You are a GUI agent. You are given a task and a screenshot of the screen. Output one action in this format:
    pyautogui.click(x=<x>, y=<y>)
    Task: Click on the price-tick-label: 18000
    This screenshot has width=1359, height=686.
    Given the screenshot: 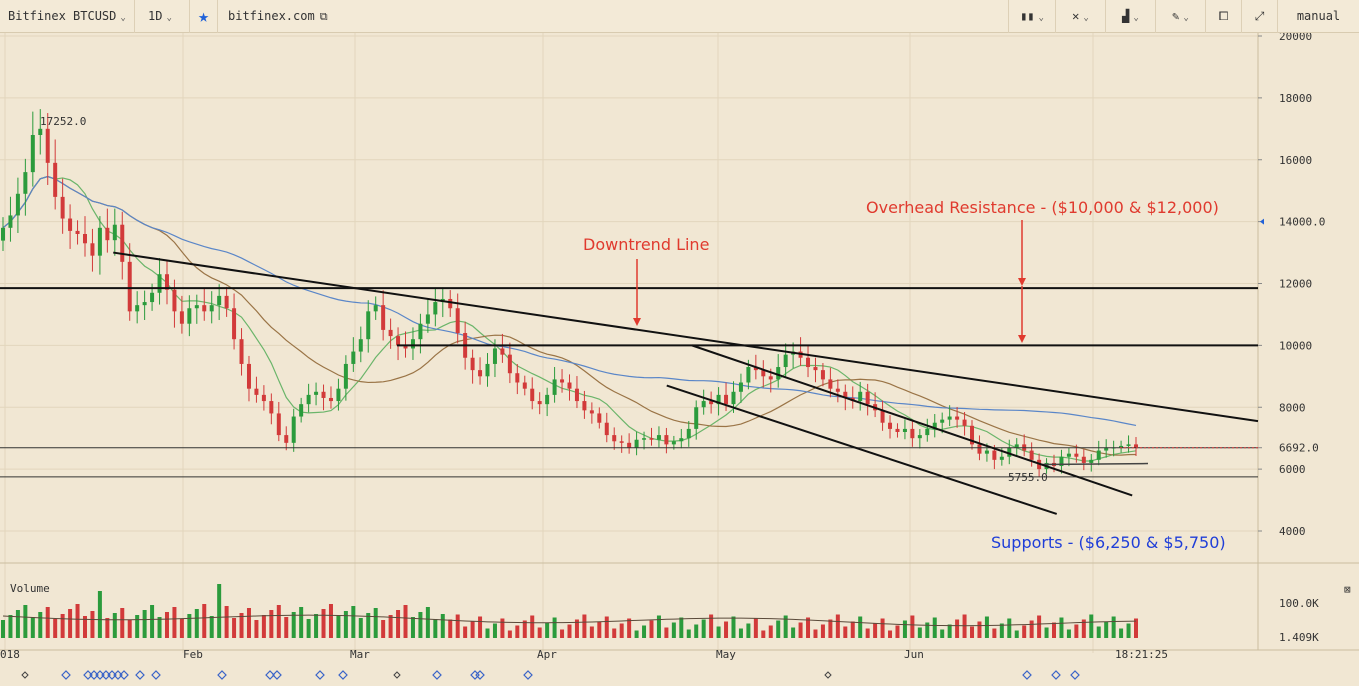 What is the action you would take?
    pyautogui.click(x=1295, y=98)
    